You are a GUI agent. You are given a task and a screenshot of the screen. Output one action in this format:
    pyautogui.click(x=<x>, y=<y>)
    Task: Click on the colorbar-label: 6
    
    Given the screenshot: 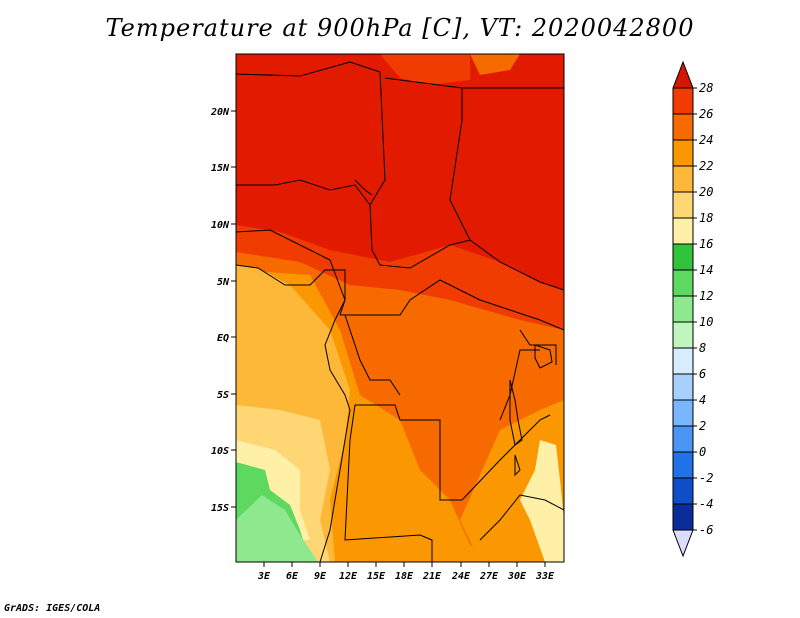 What is the action you would take?
    pyautogui.click(x=702, y=374)
    